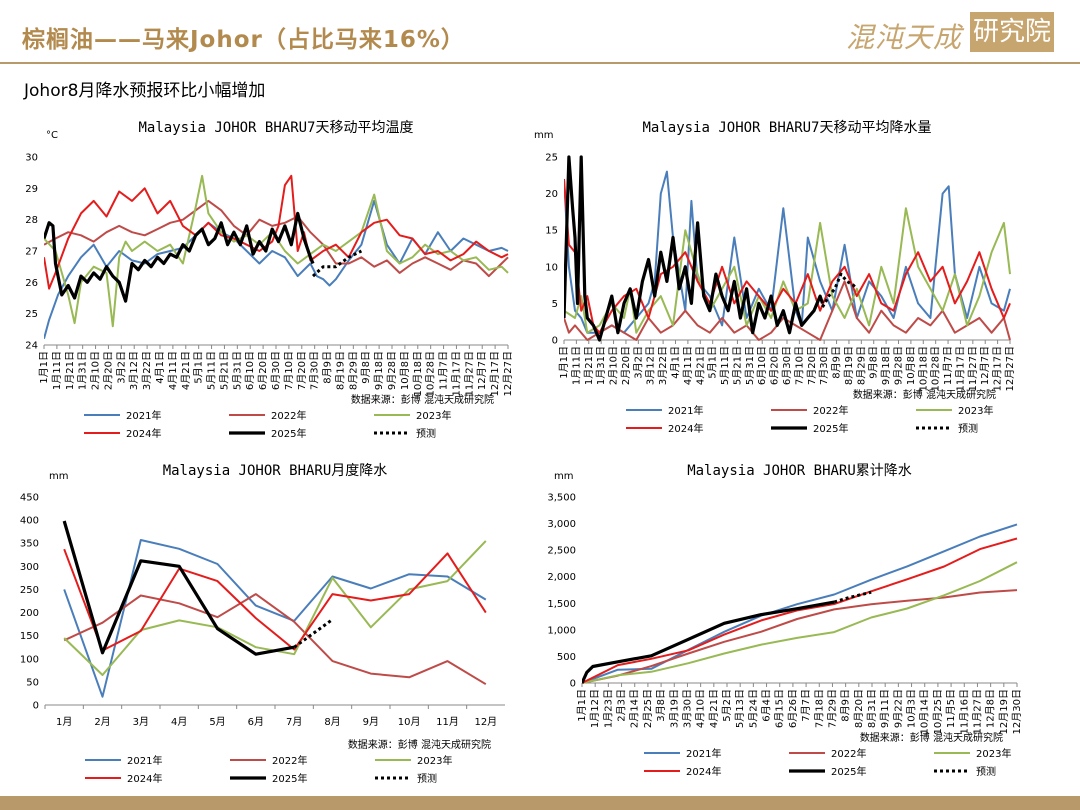 This screenshot has width=1080, height=810. What do you see at coordinates (561, 524) in the screenshot?
I see `y-tick-label: 3,000` at bounding box center [561, 524].